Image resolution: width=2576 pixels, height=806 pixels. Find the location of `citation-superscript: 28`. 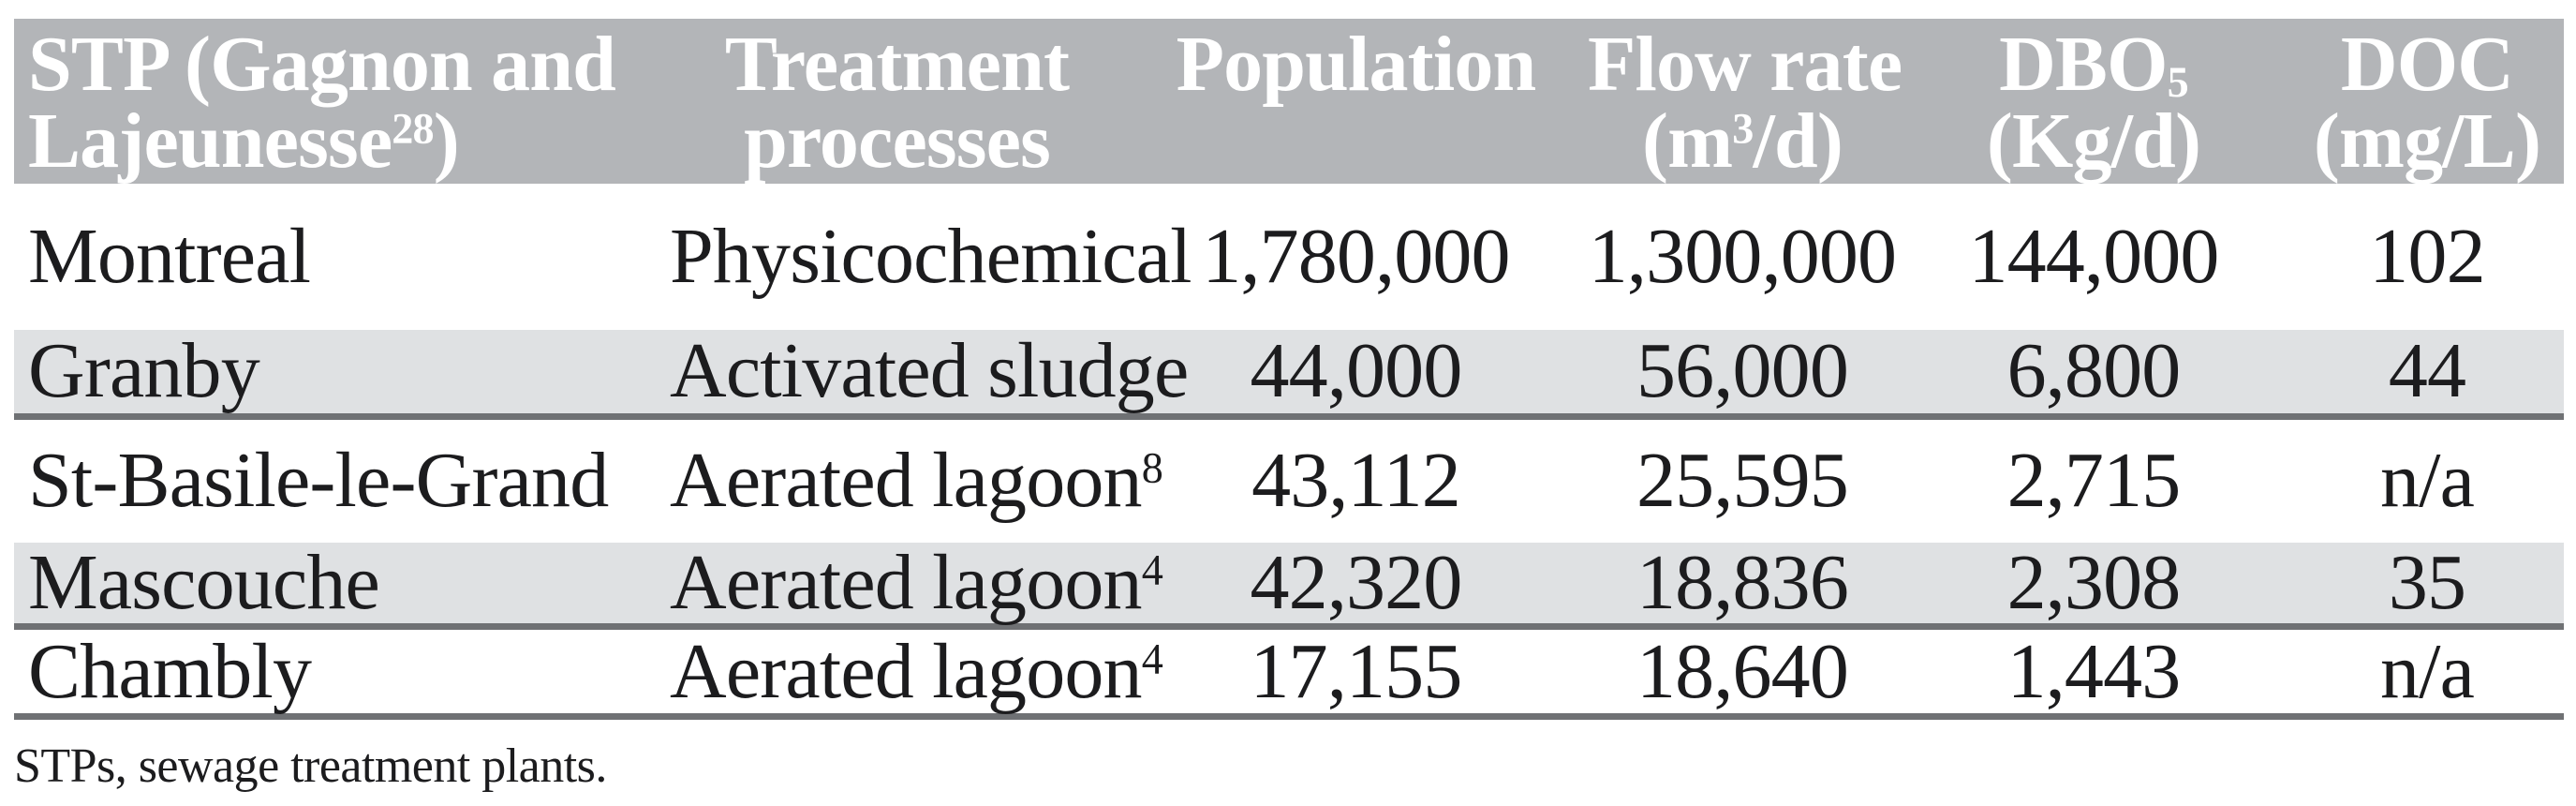

citation-superscript: 28 is located at coordinates (413, 129).